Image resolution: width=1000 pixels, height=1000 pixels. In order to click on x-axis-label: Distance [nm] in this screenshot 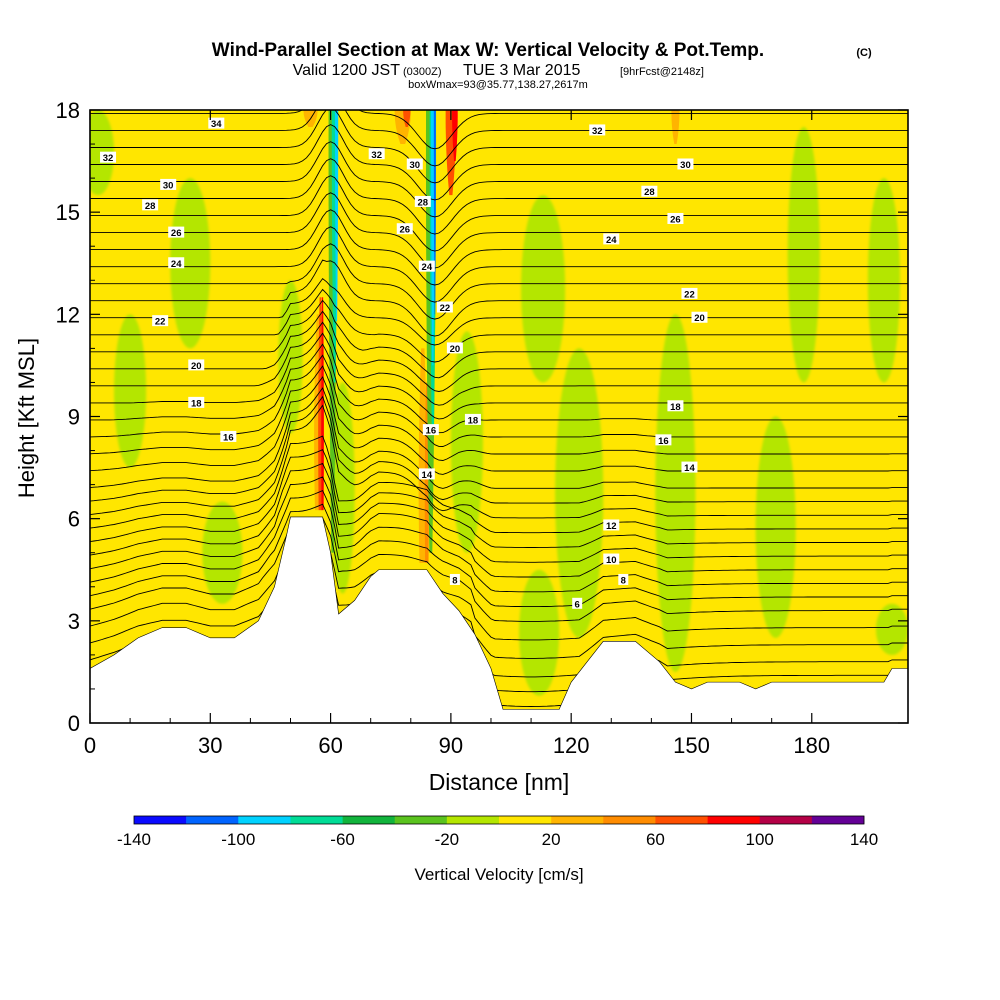, I will do `click(499, 782)`.